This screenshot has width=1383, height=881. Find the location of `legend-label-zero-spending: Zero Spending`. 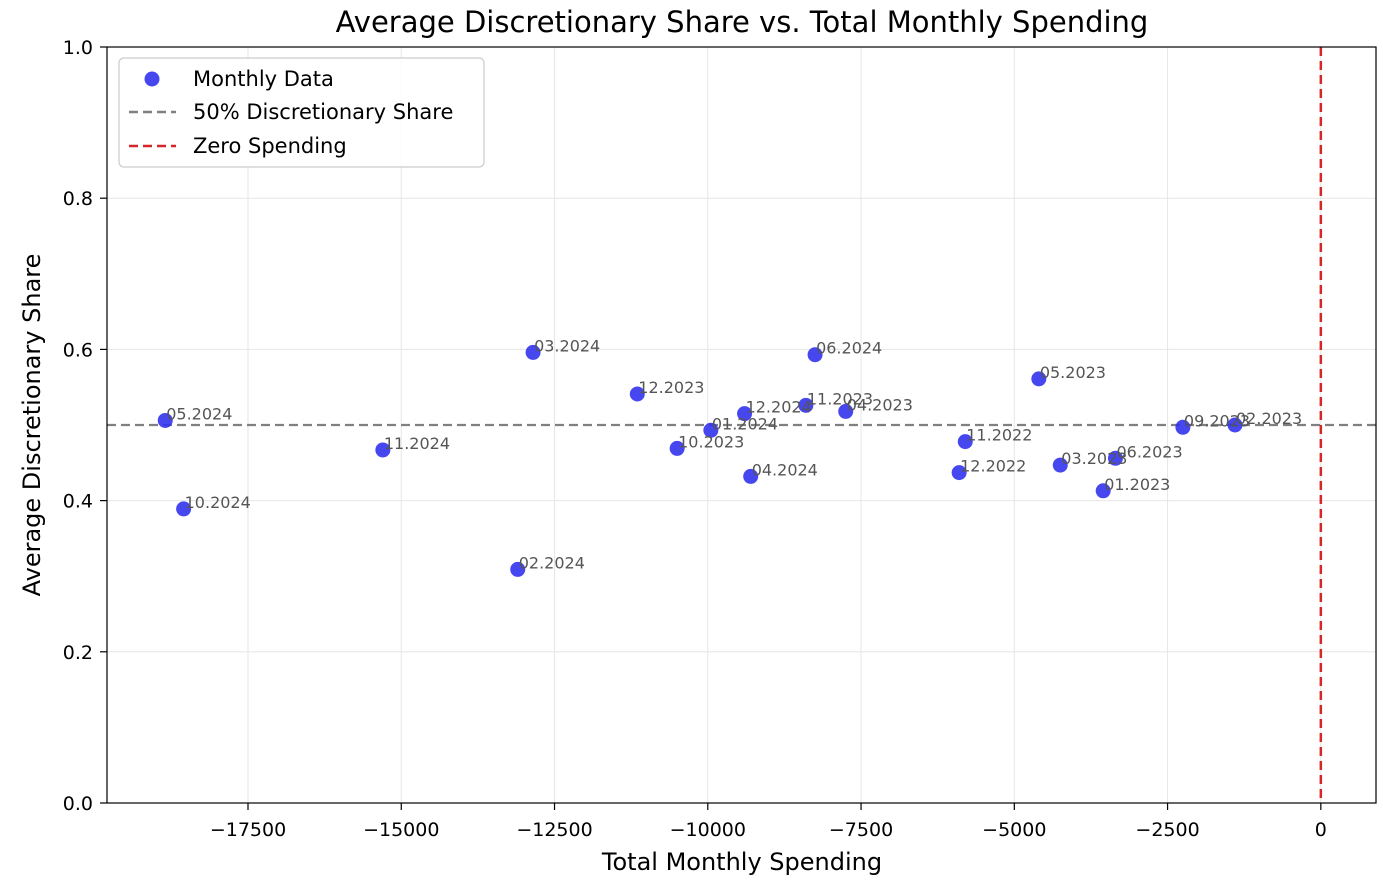

legend-label-zero-spending: Zero Spending is located at coordinates (270, 146).